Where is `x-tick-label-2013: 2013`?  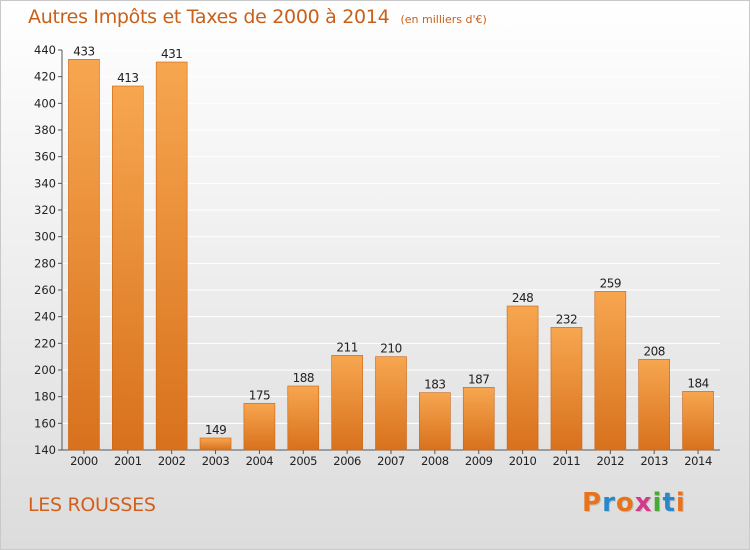 x-tick-label-2013: 2013 is located at coordinates (654, 461).